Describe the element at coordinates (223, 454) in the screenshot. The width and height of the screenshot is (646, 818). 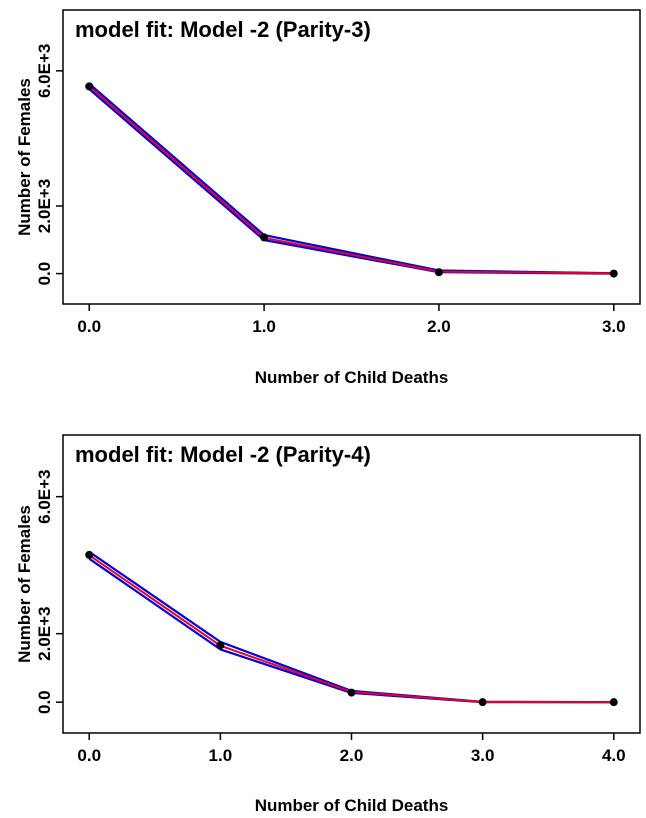
I see `chart-title: model fit: Model -2 (Parity-4)` at that location.